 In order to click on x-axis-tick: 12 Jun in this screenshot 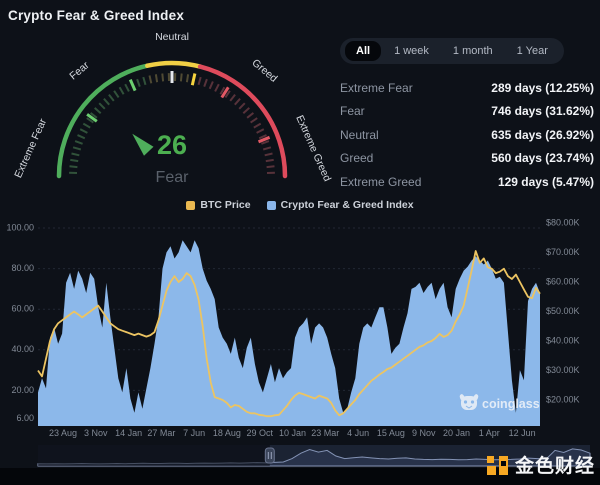, I will do `click(522, 433)`.